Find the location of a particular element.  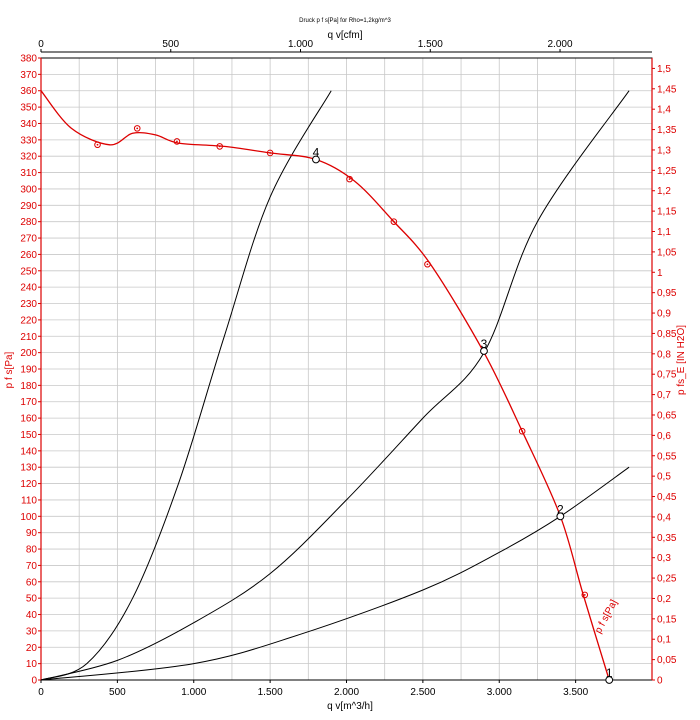

y-tick-label-right: 0,55 is located at coordinates (667, 456).